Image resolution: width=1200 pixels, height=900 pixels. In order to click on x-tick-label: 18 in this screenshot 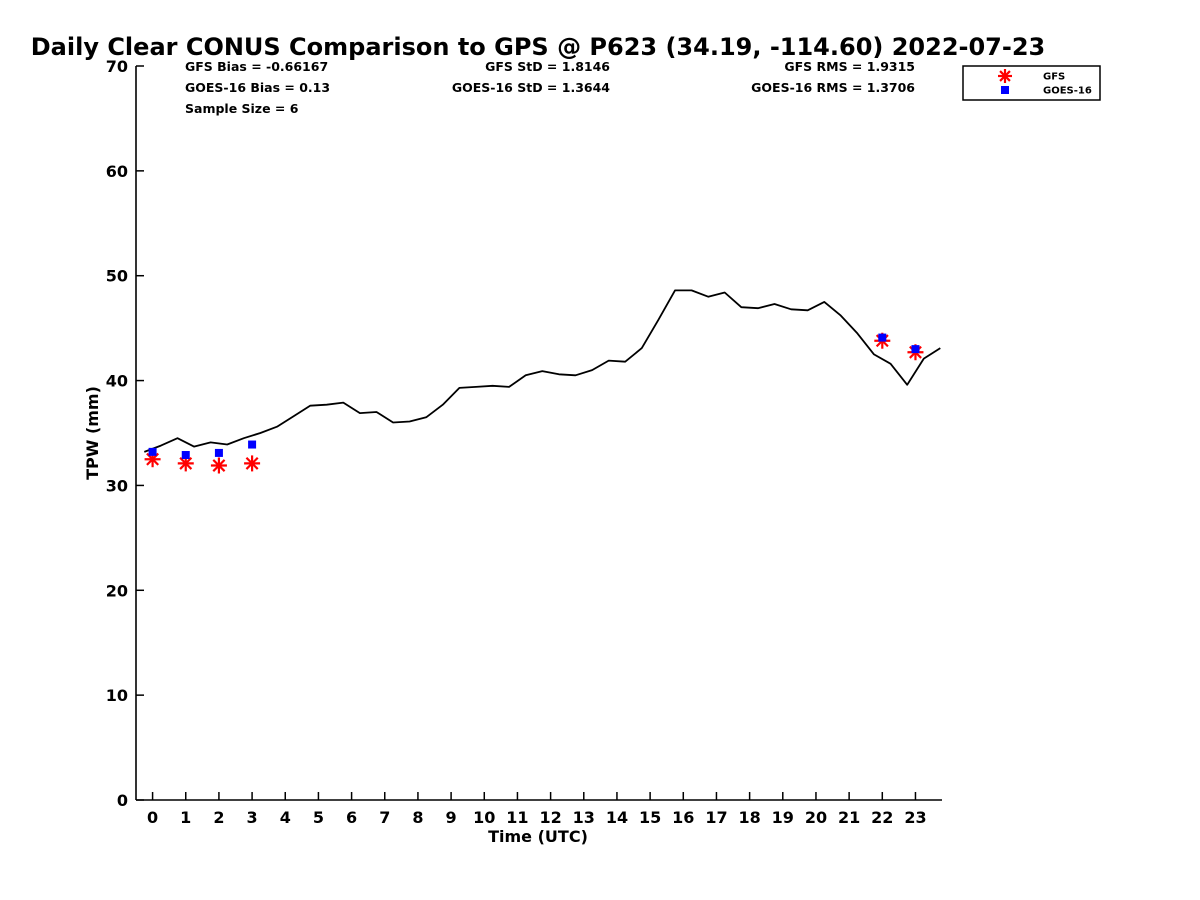, I will do `click(749, 817)`.